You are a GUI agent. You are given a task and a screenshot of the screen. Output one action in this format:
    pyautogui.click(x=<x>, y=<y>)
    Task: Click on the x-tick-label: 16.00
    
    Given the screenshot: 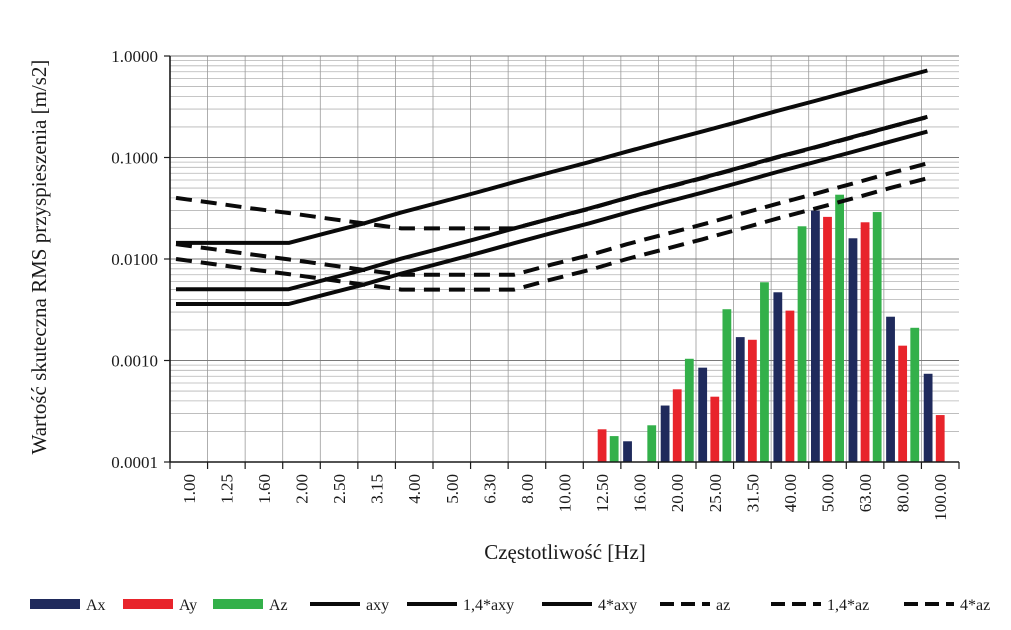 What is the action you would take?
    pyautogui.click(x=640, y=493)
    